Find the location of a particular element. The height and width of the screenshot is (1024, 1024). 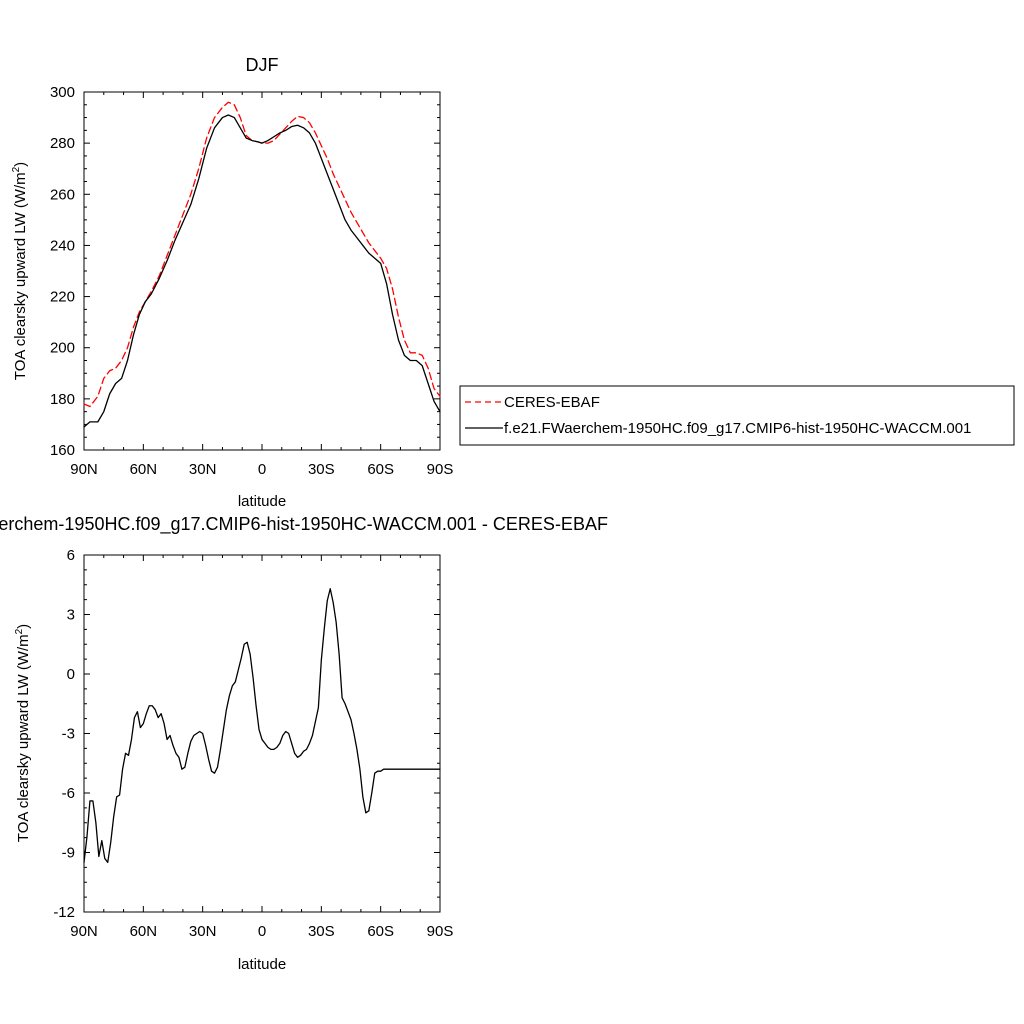

y-tick-label: 3 is located at coordinates (71, 615).